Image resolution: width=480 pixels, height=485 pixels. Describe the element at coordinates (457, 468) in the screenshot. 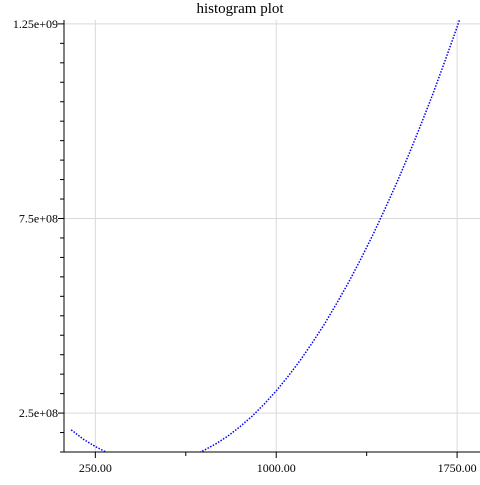

I see `x-tick-label: 1750.00` at that location.